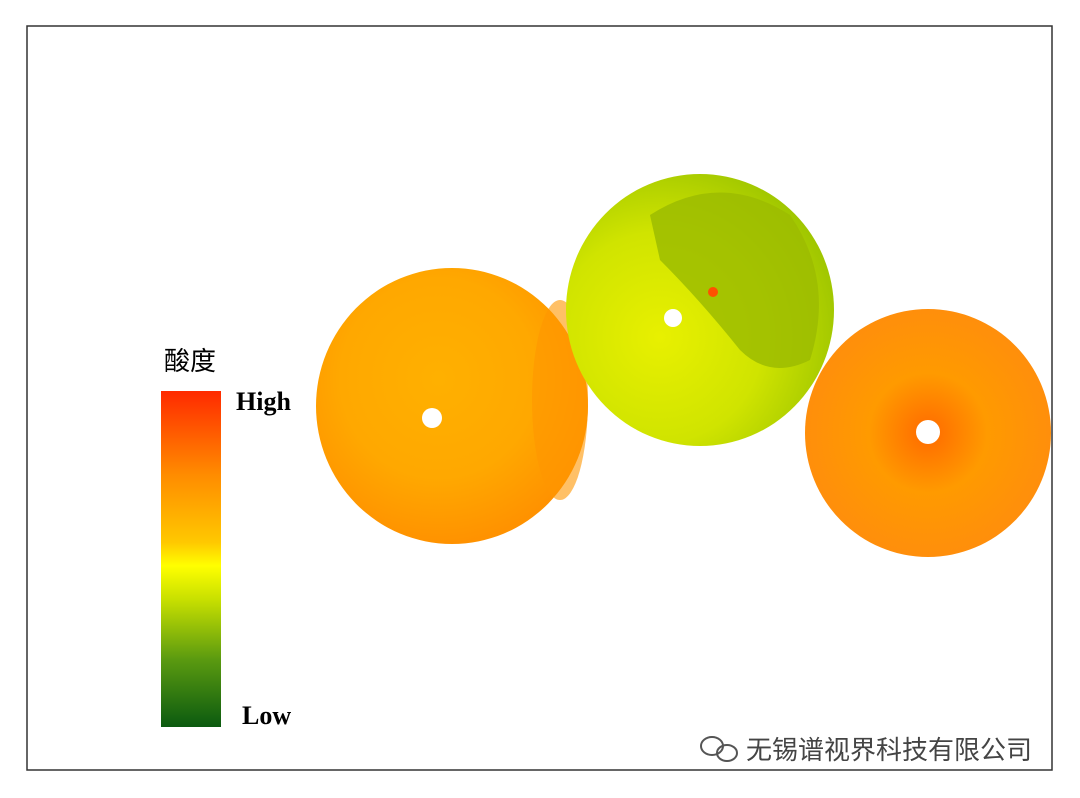  I want to click on watermark: 无锡谱视界科技有限公司, so click(889, 750).